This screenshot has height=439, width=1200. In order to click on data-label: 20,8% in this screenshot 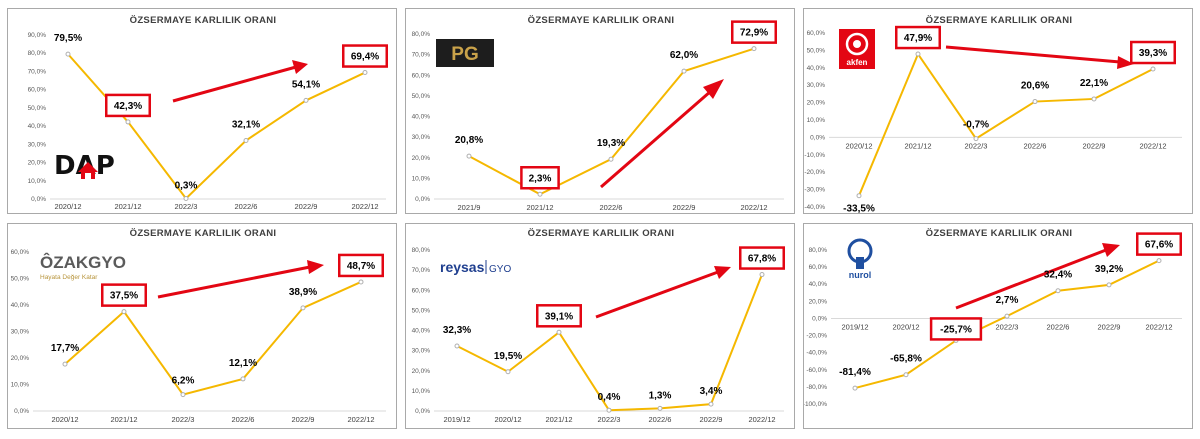, I will do `click(469, 140)`.